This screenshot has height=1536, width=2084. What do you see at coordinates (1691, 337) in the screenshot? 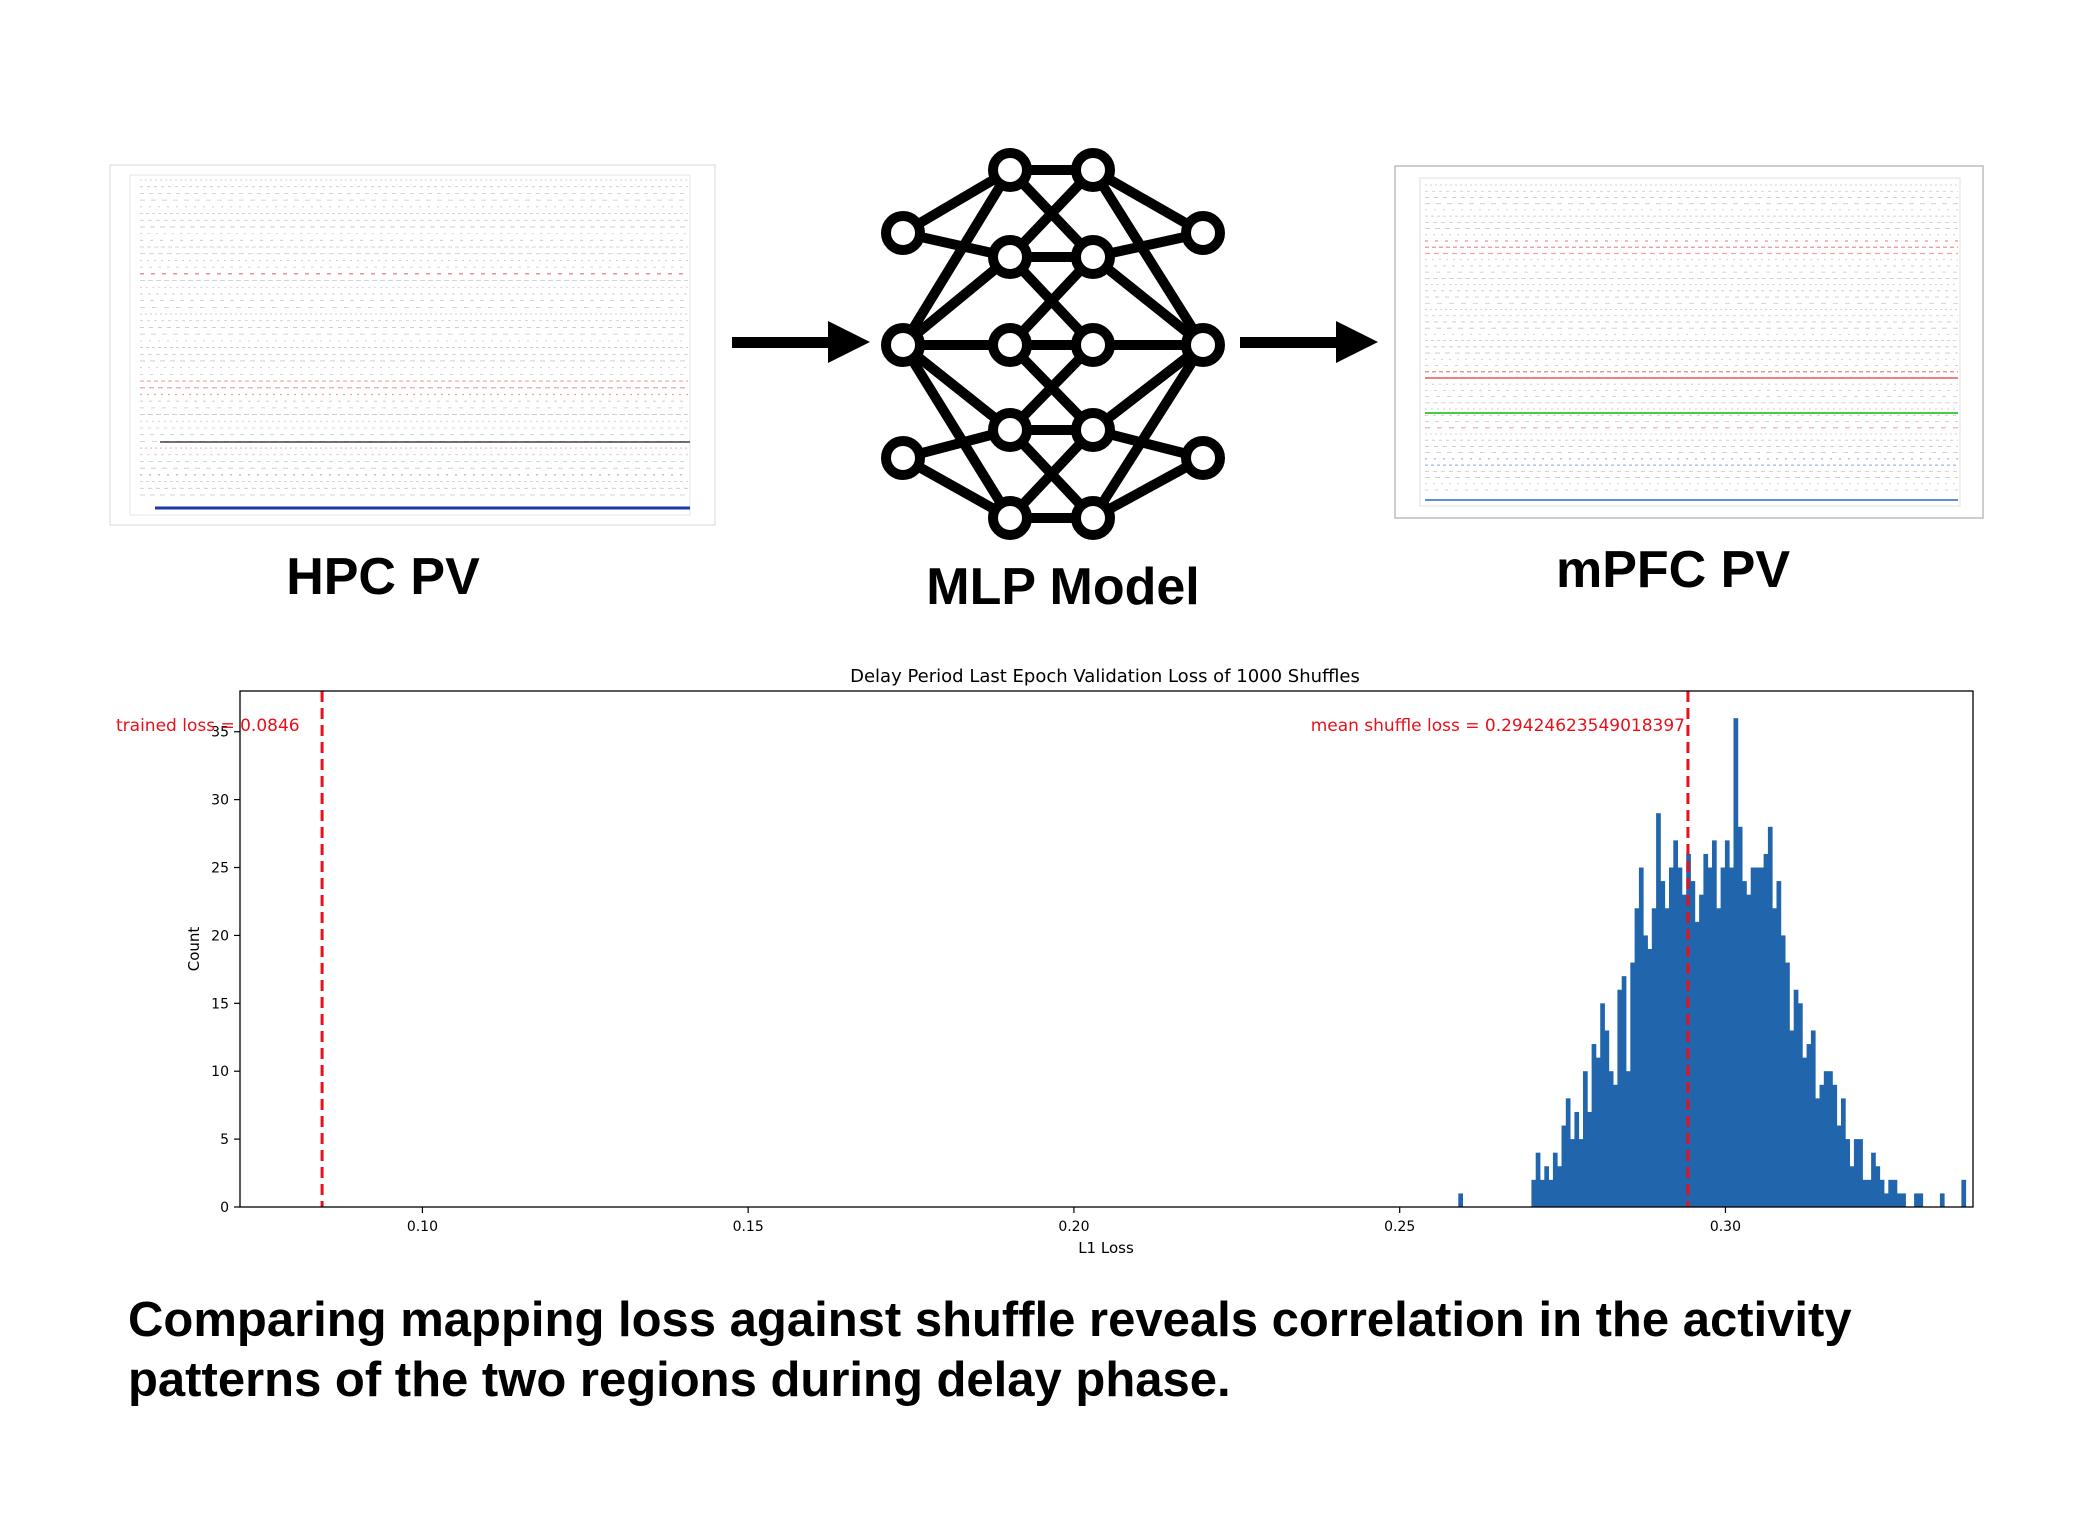
I see `mpfc-raster-rows` at bounding box center [1691, 337].